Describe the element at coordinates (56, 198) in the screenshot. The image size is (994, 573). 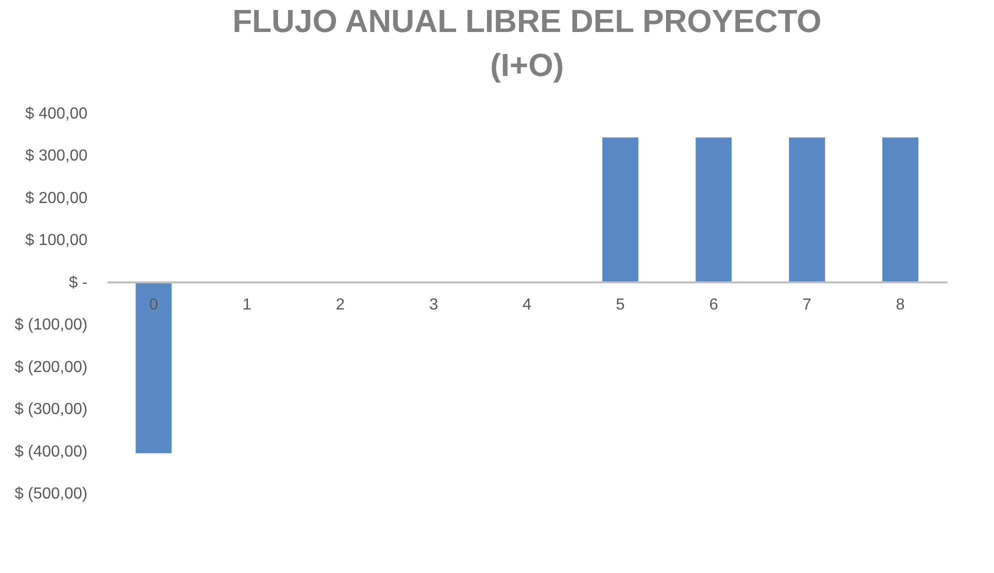
I see `y-tick-label: $ 200,00` at that location.